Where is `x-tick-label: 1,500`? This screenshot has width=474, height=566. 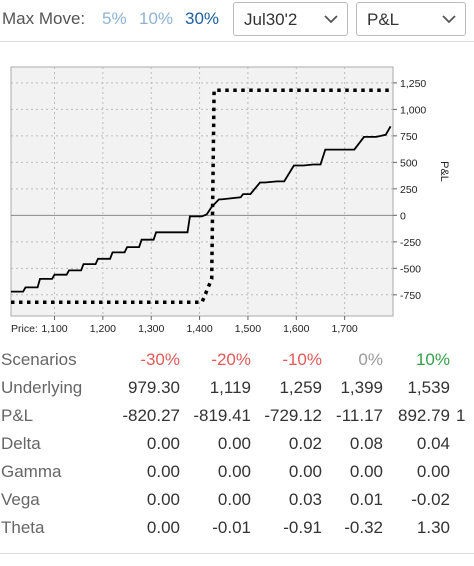 x-tick-label: 1,500 is located at coordinates (248, 329).